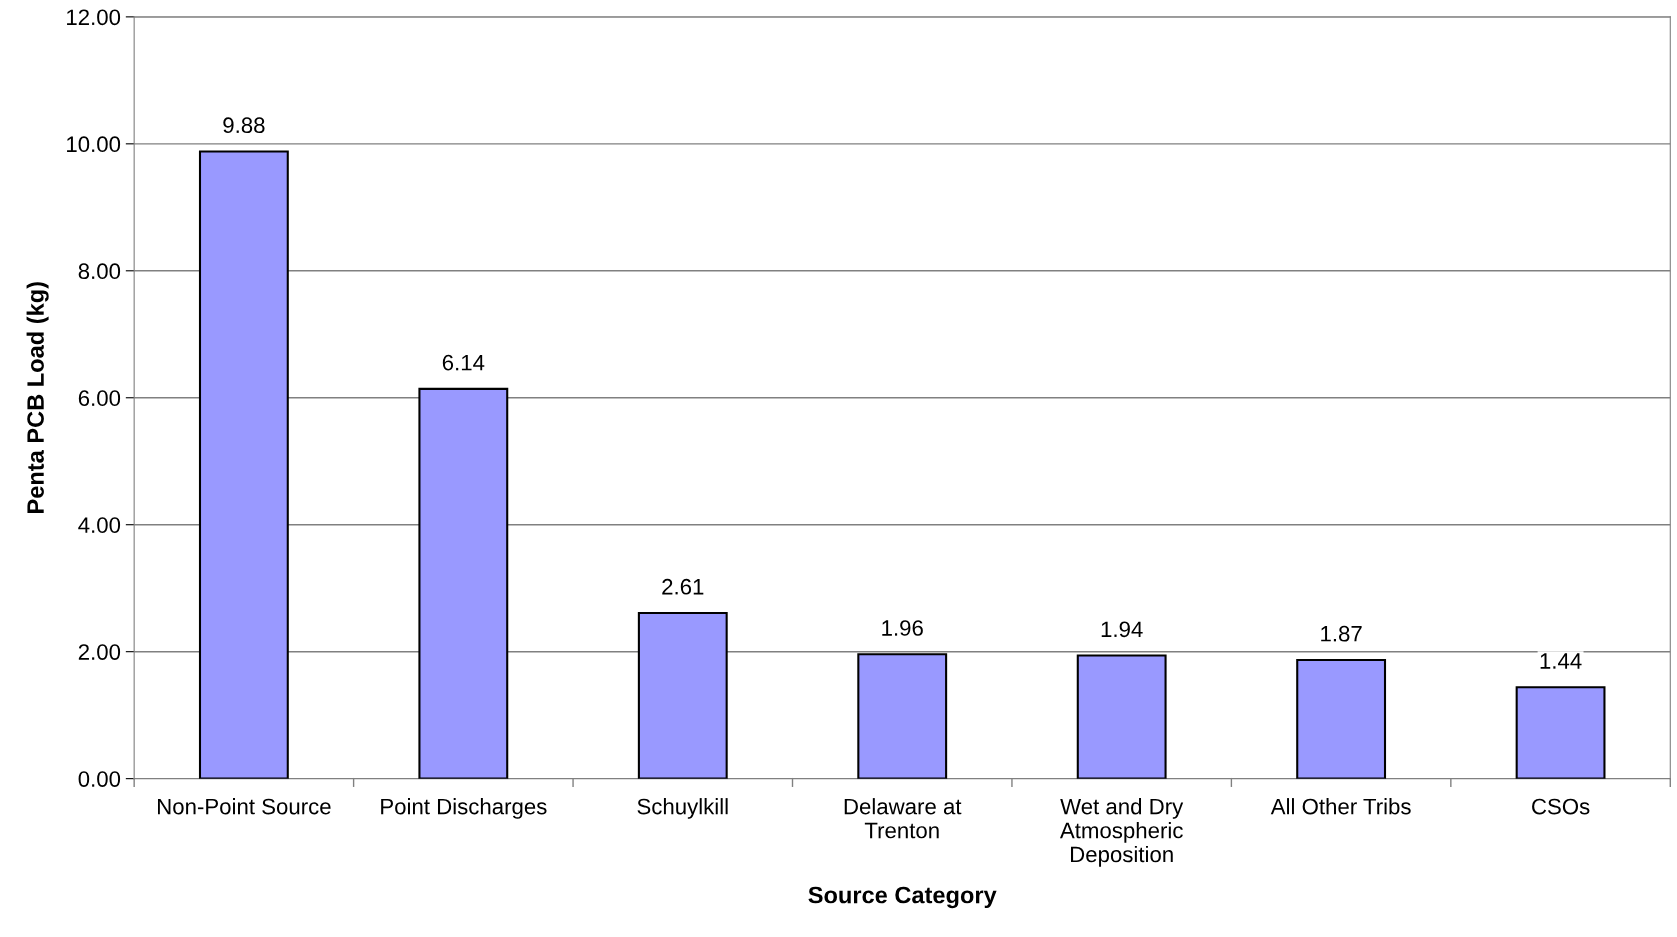  I want to click on x-tick-label: Schuylkill, so click(682, 808).